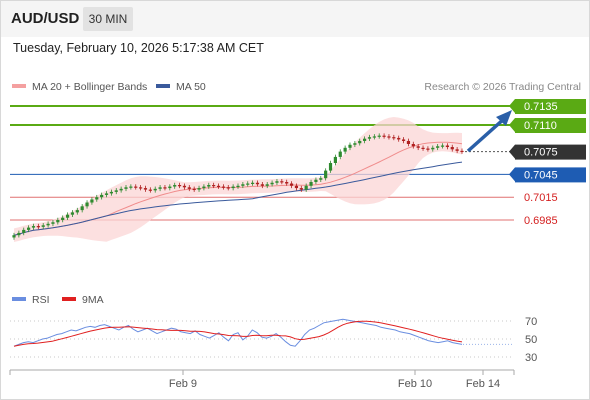 The image size is (590, 400). Describe the element at coordinates (504, 118) in the screenshot. I see `forecast-arrowhead` at that location.